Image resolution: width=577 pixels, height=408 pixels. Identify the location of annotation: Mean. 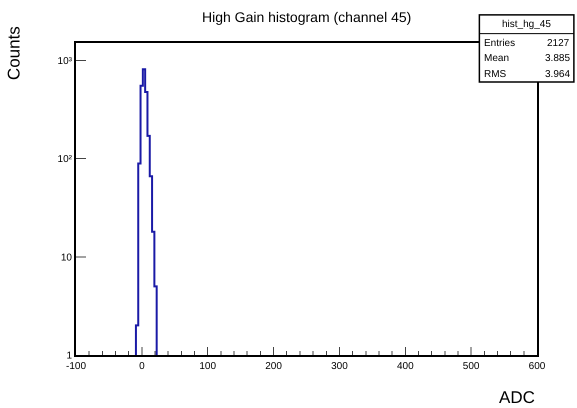
(497, 58).